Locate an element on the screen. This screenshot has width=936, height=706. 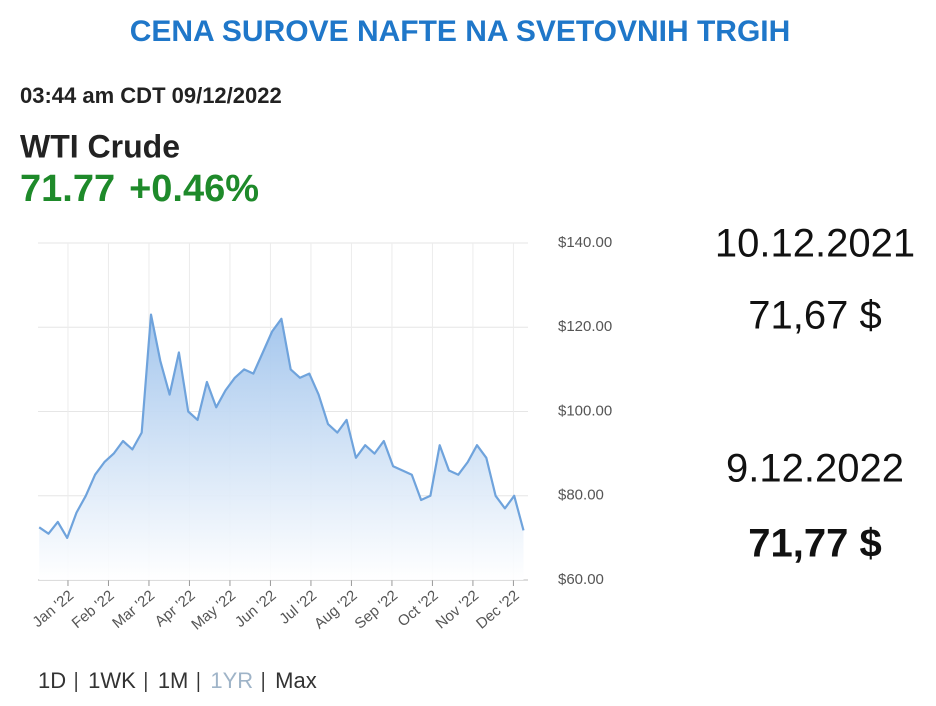
quote-line: 71.77 +0.46% is located at coordinates (139, 189).